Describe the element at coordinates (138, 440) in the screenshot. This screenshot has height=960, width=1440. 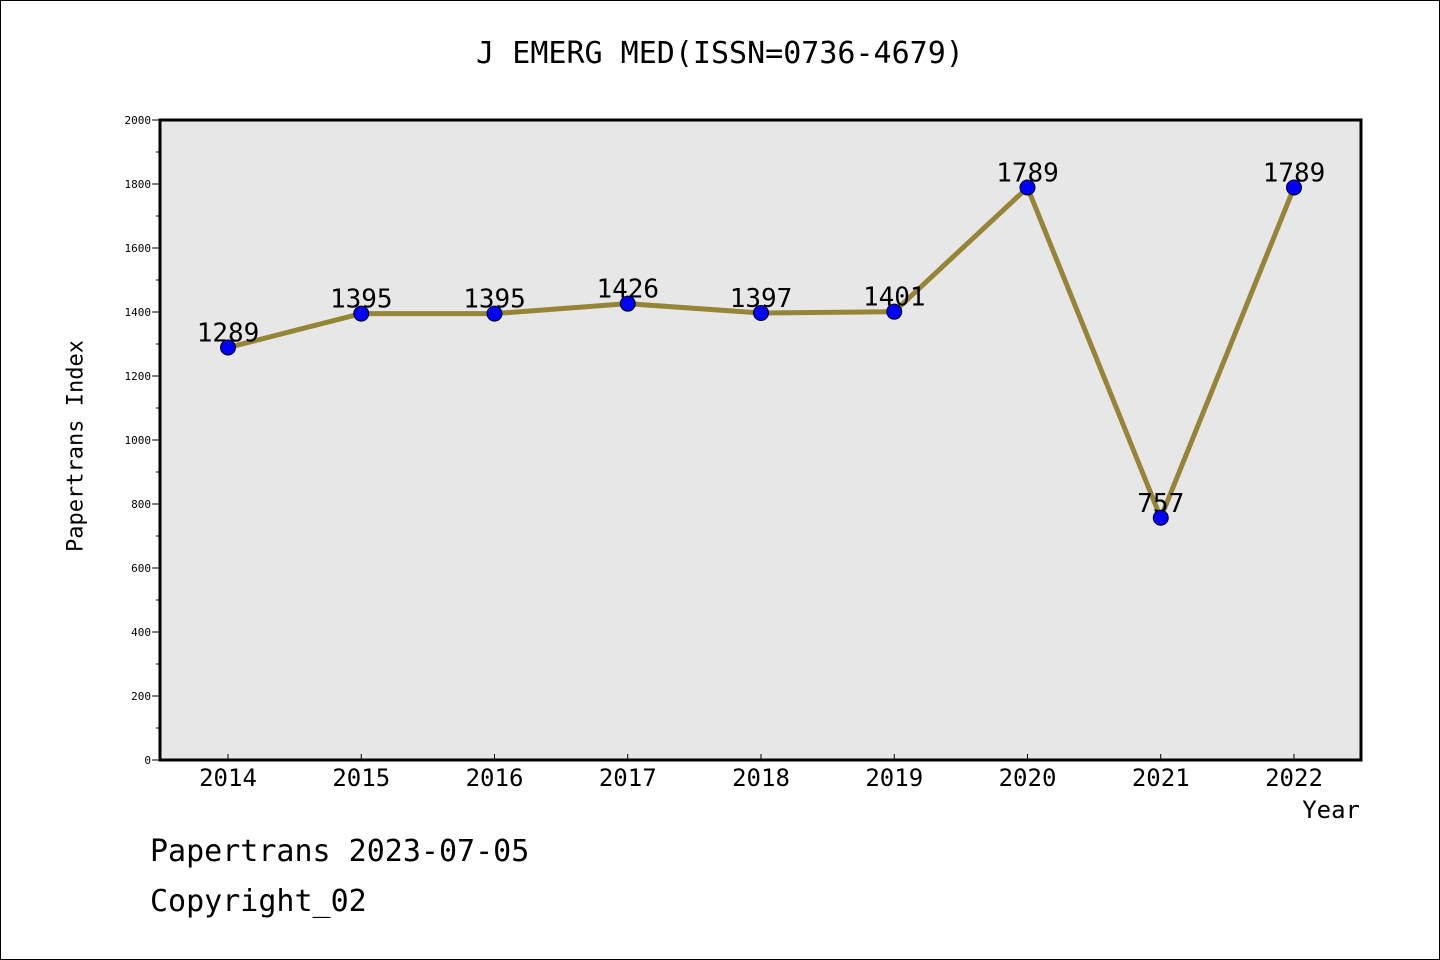
I see `y-tick-label: 1000` at that location.